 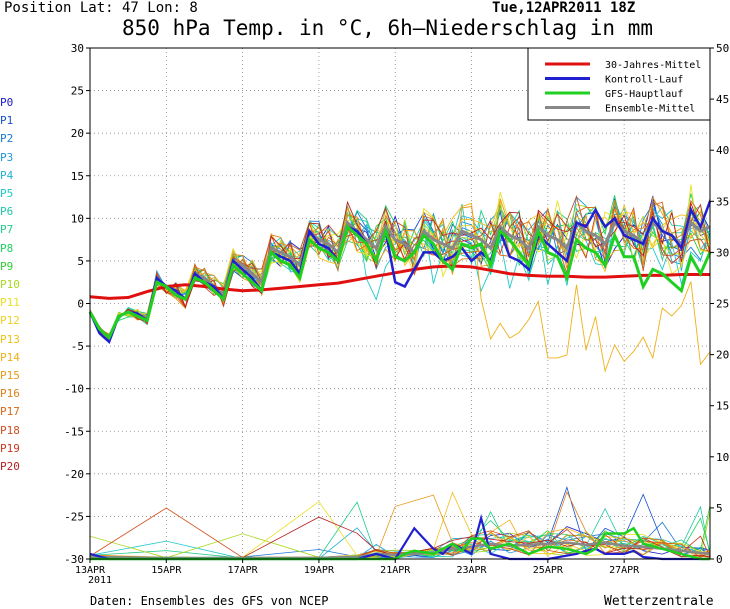 What do you see at coordinates (722, 150) in the screenshot?
I see `y-right-tick-label: 40` at bounding box center [722, 150].